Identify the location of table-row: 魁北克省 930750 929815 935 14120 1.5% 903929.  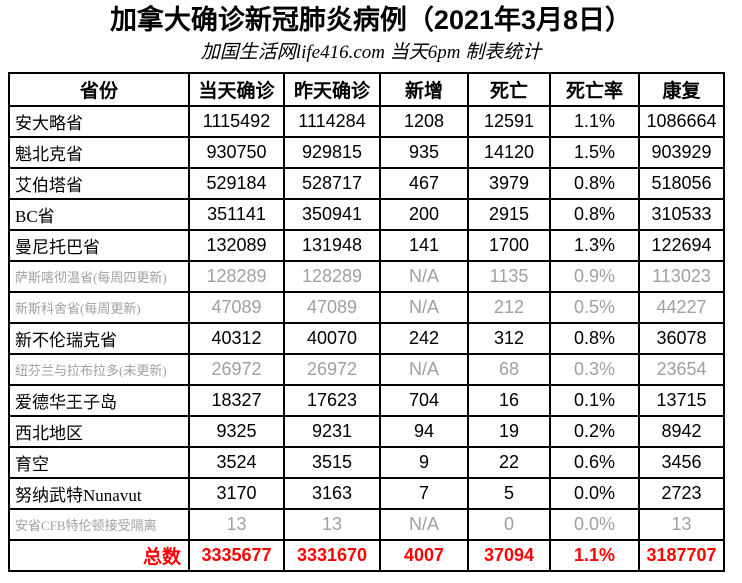
(366, 152).